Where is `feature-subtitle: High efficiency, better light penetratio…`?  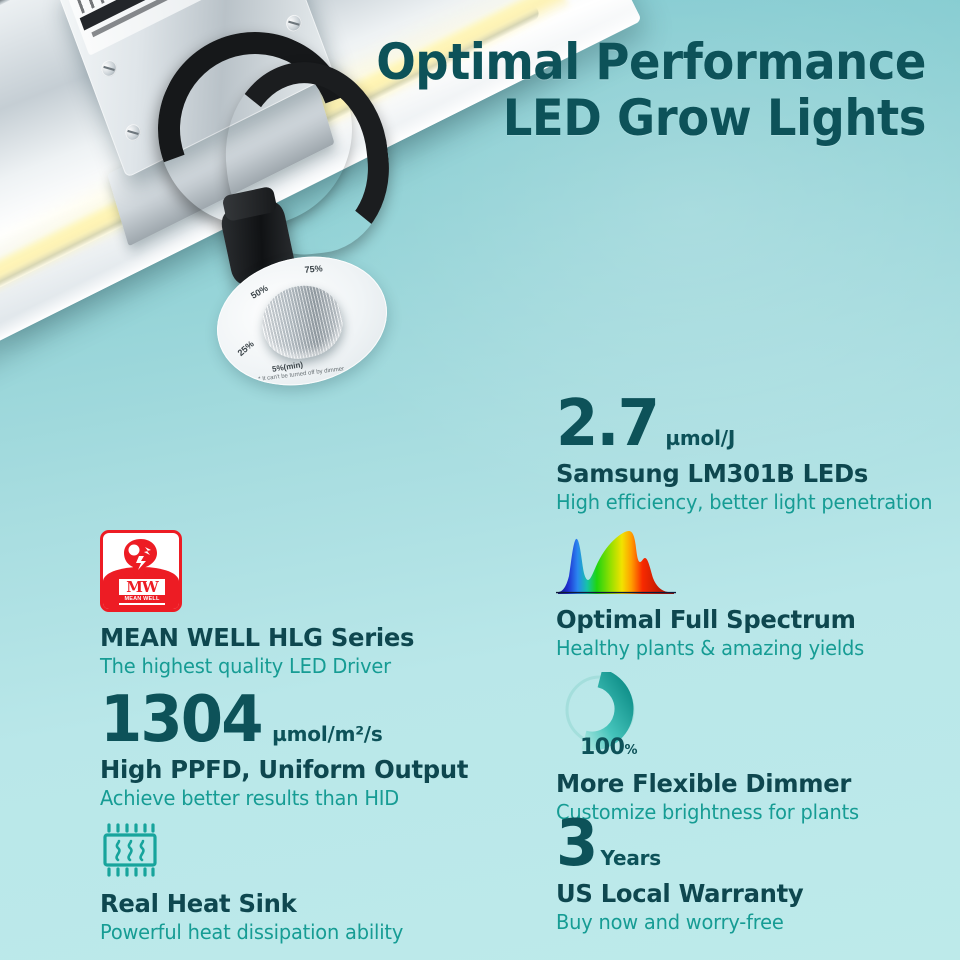 feature-subtitle: High efficiency, better light penetratio… is located at coordinates (744, 501).